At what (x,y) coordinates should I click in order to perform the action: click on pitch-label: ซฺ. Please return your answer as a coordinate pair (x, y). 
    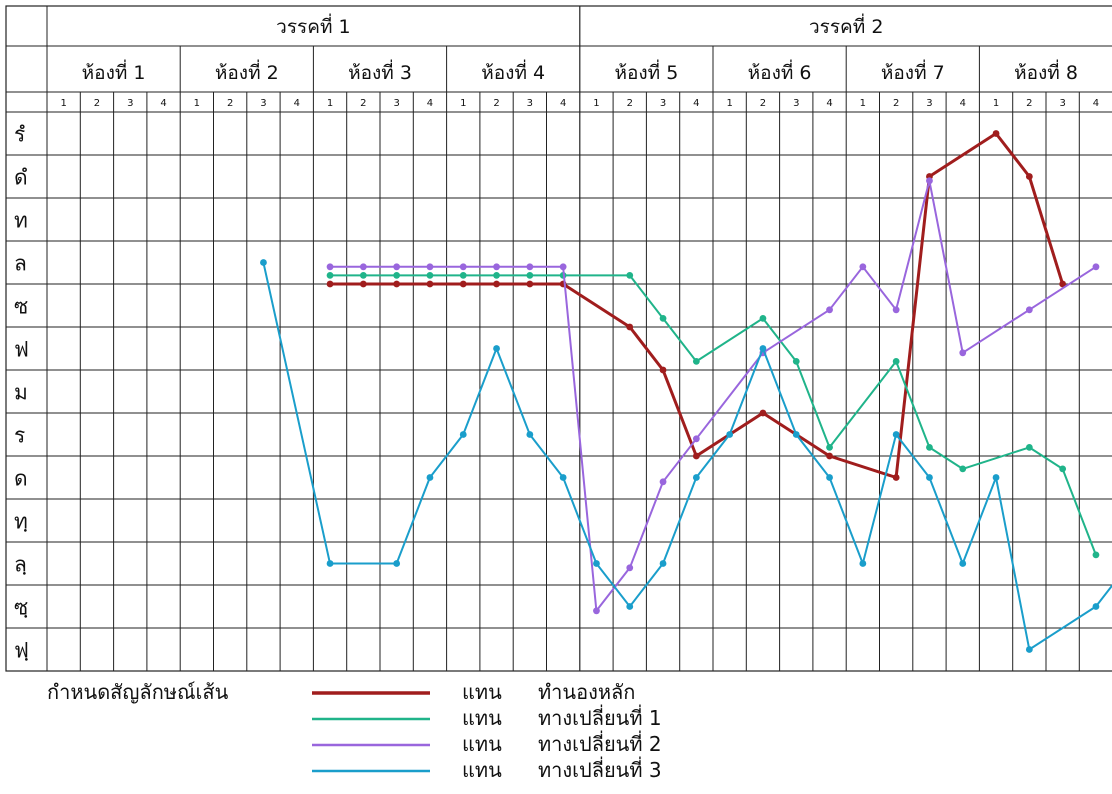
    Looking at the image, I should click on (21, 608).